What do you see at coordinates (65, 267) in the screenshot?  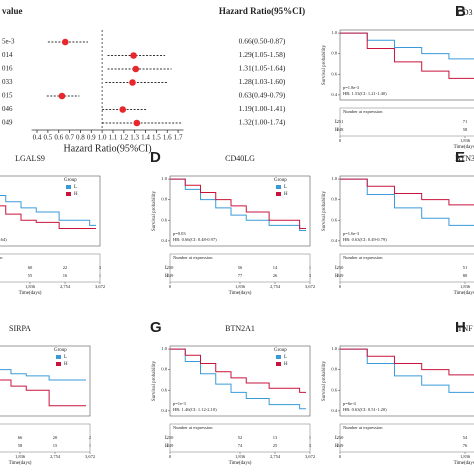 I see `risk-count: 22` at bounding box center [65, 267].